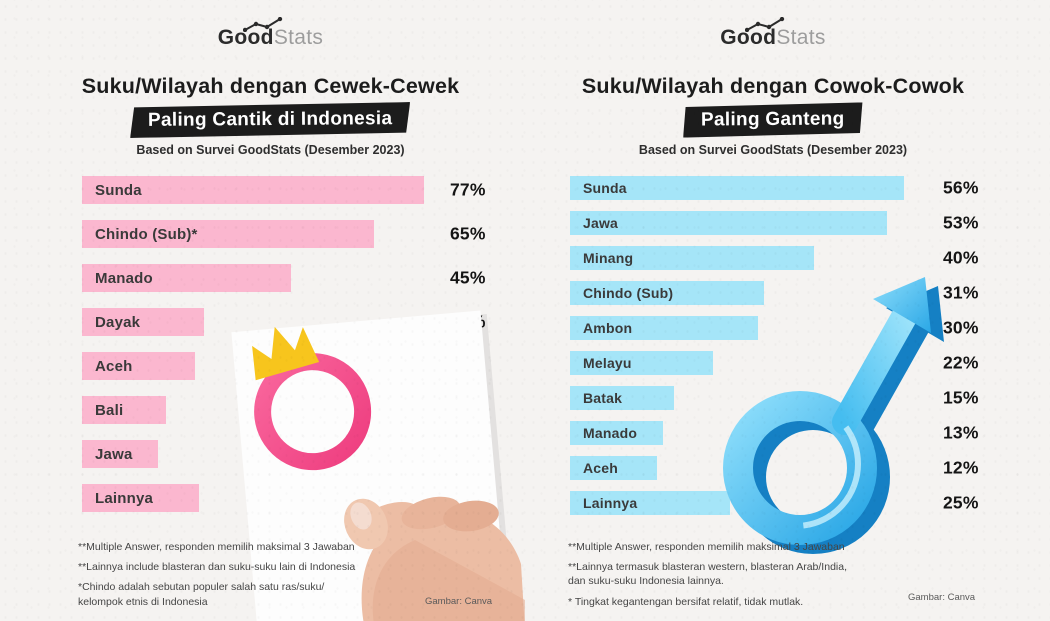  I want to click on bar-value: 77%, so click(468, 189).